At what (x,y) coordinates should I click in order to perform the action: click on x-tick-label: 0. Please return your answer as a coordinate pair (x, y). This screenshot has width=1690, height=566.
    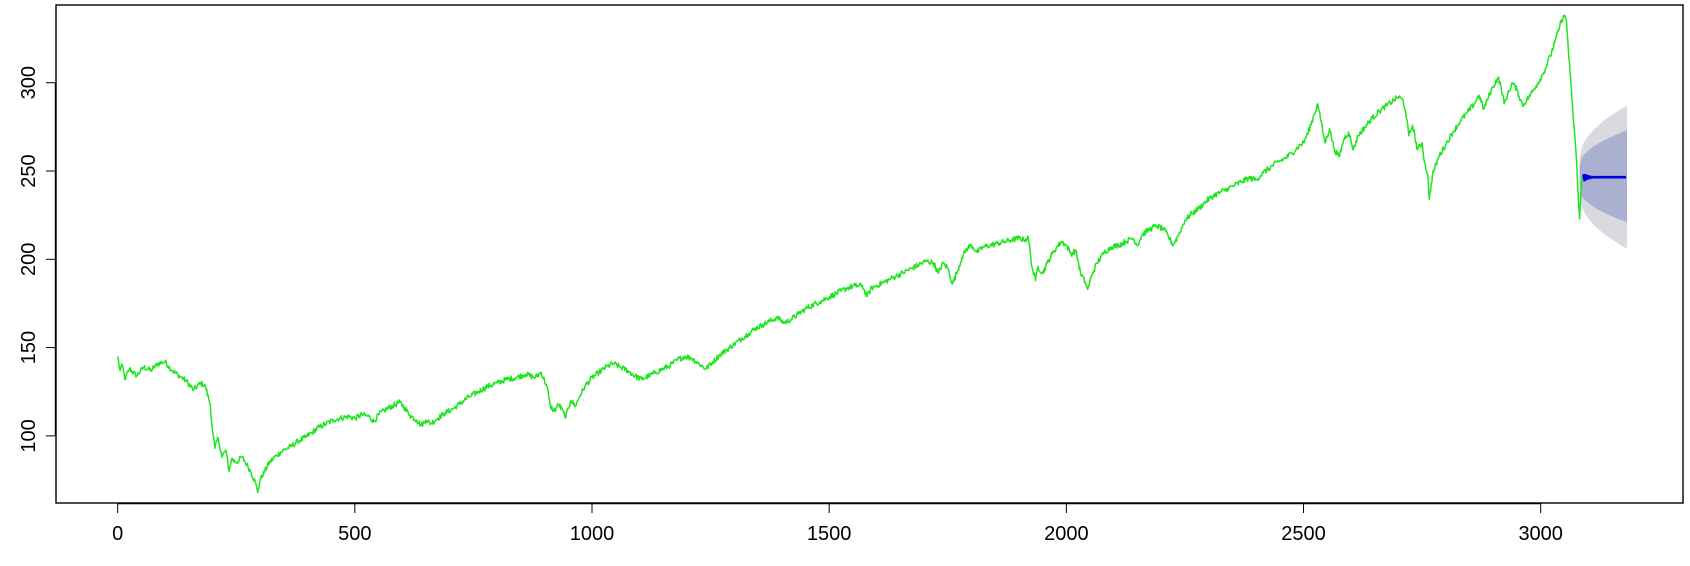
    Looking at the image, I should click on (117, 534).